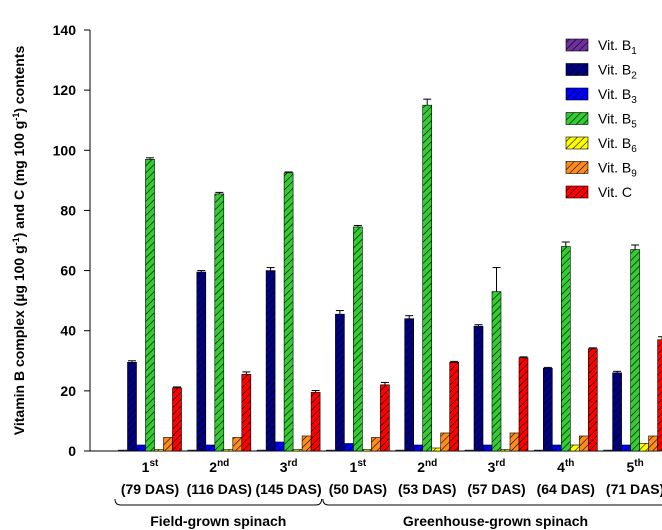 The height and width of the screenshot is (530, 662). What do you see at coordinates (65, 30) in the screenshot?
I see `y-tick-label: 140` at bounding box center [65, 30].